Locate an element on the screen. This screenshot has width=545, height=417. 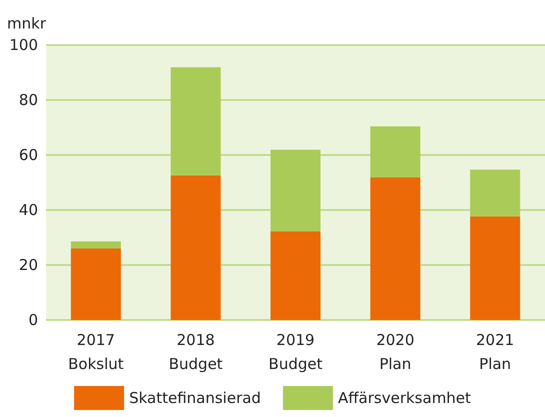
x-tick-label: 2018 Budget is located at coordinates (195, 352).